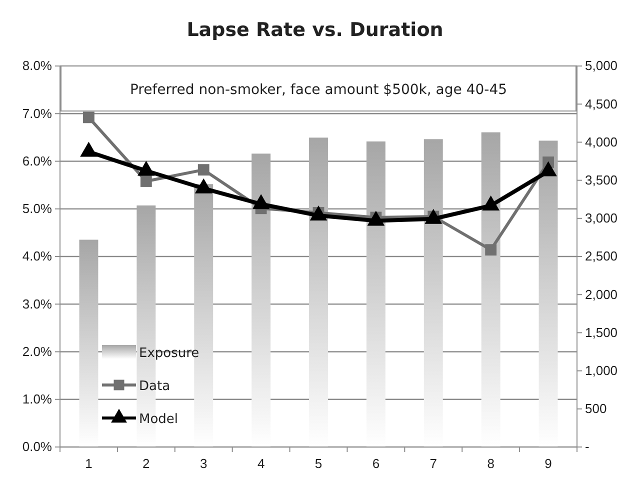 This screenshot has height=478, width=630. What do you see at coordinates (37, 304) in the screenshot?
I see `y-tick-label: 3.0%` at bounding box center [37, 304].